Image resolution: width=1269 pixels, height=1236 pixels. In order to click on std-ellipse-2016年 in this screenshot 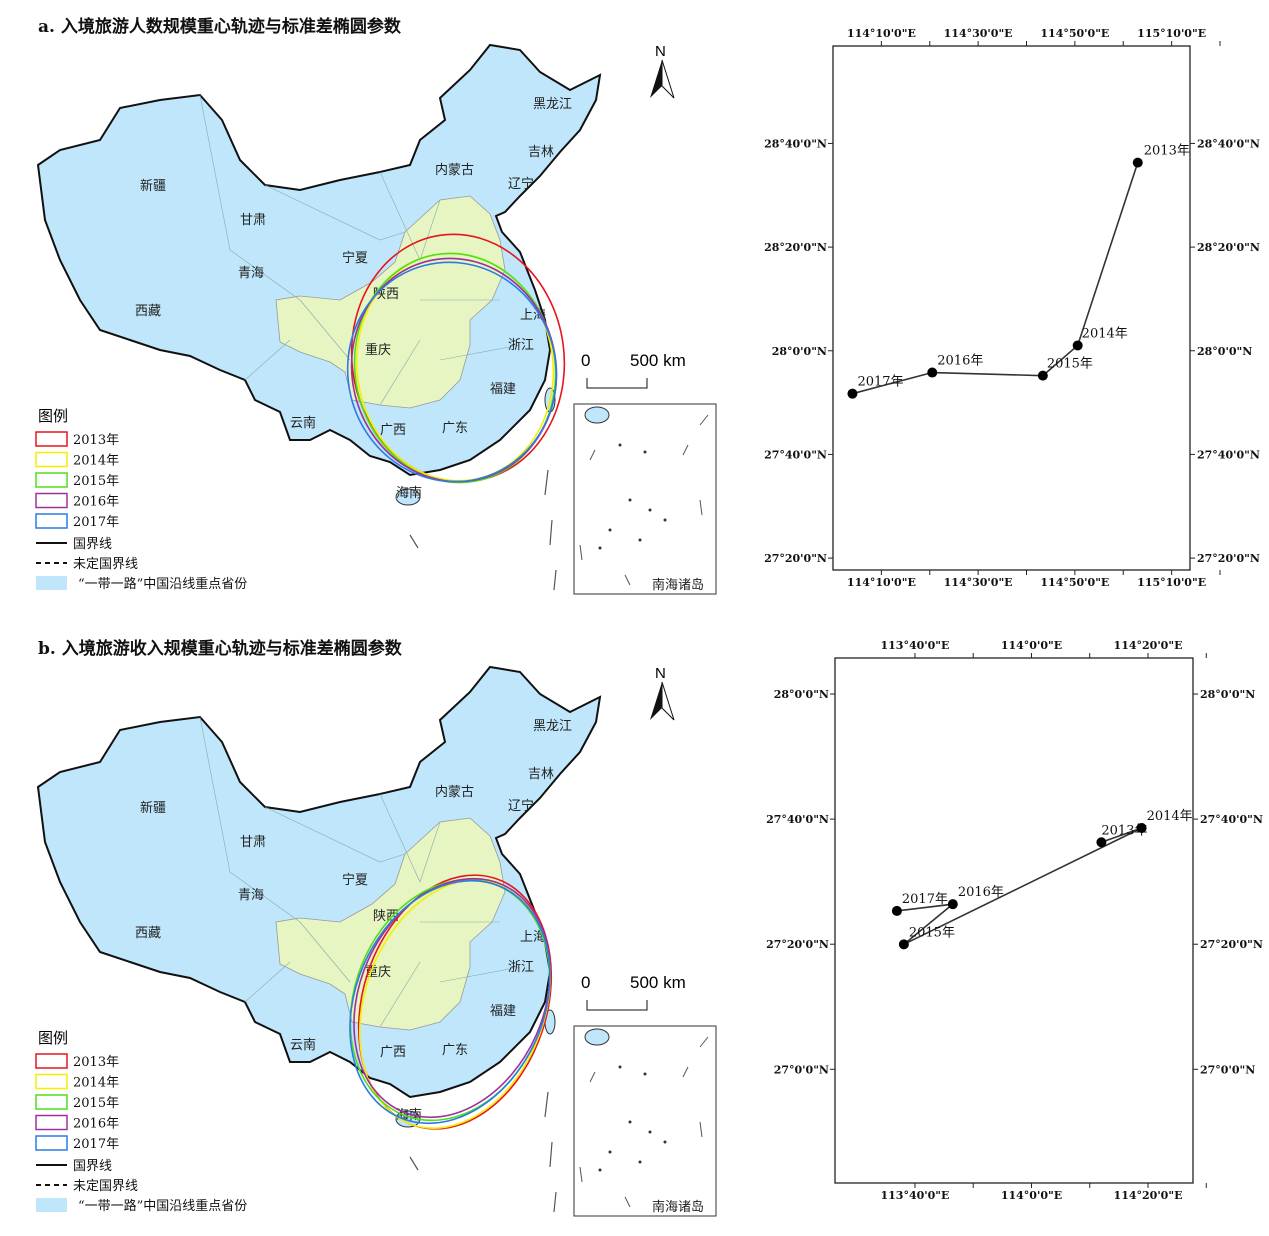, I will do `click(452, 998)`.